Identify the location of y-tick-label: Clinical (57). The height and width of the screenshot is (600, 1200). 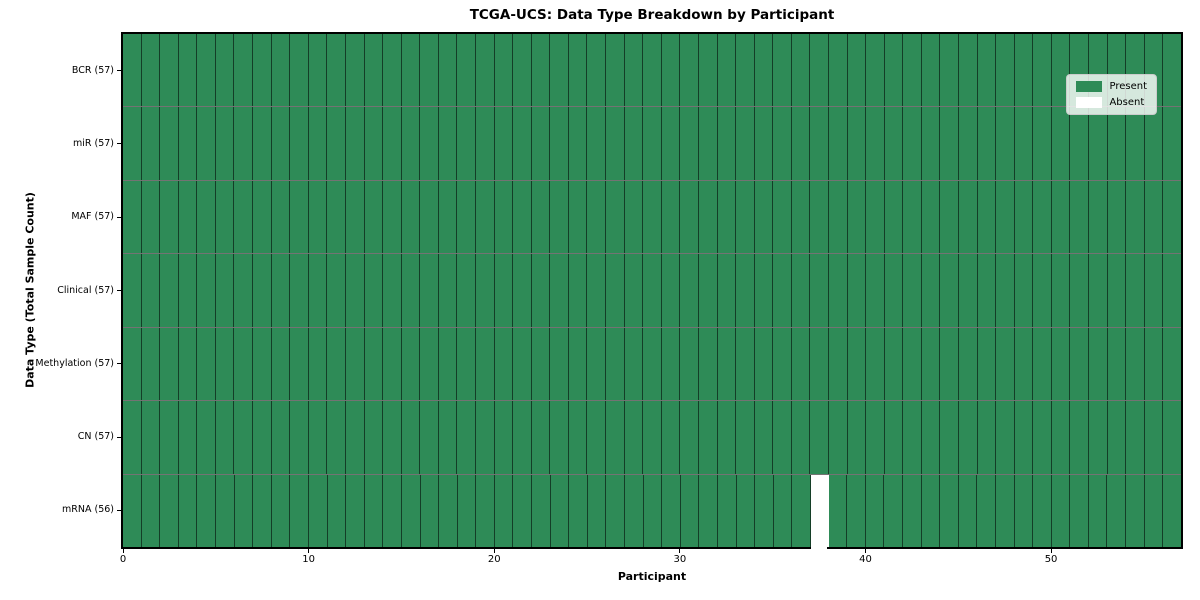
(85, 290).